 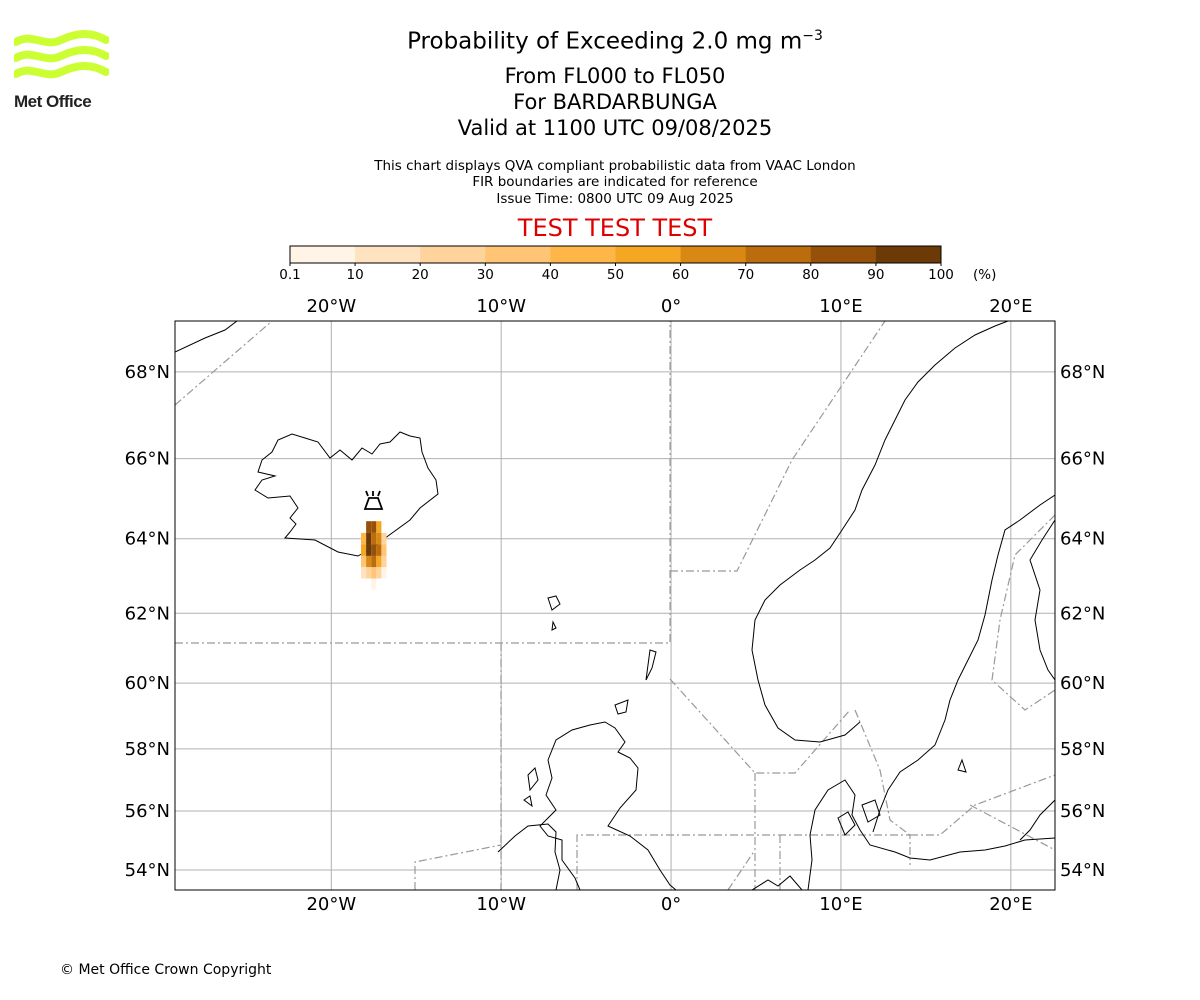 What do you see at coordinates (743, 862) in the screenshot?
I see `fir-boundary-channel` at bounding box center [743, 862].